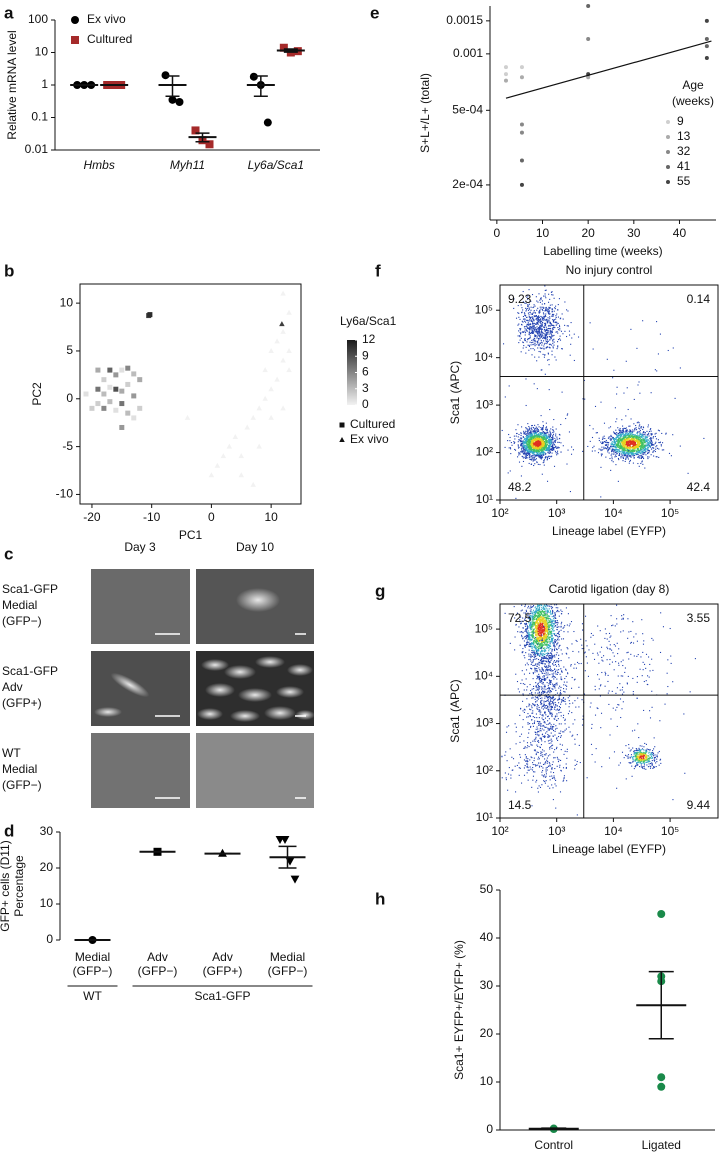  I want to click on point, so click(706, 58).